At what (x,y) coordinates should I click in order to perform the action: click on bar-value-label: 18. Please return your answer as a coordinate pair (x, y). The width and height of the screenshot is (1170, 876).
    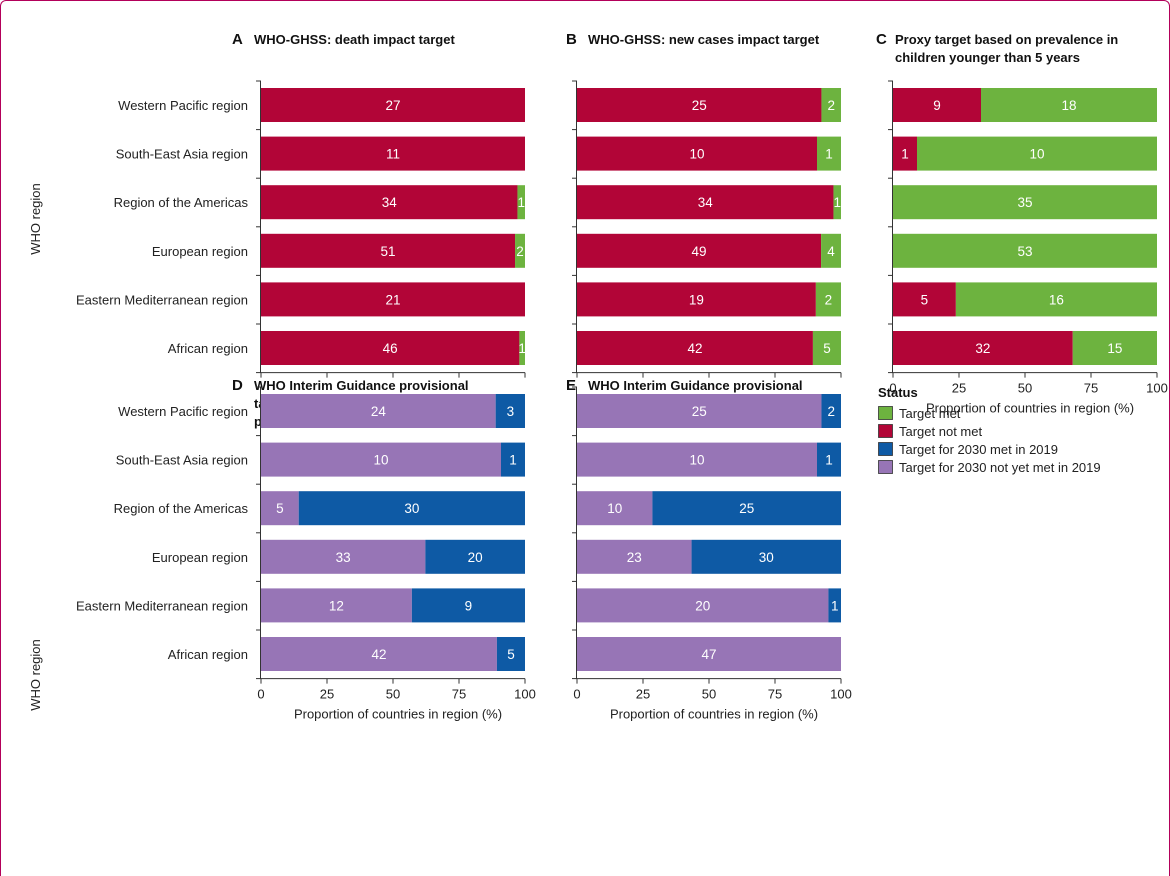
    Looking at the image, I should click on (1068, 105).